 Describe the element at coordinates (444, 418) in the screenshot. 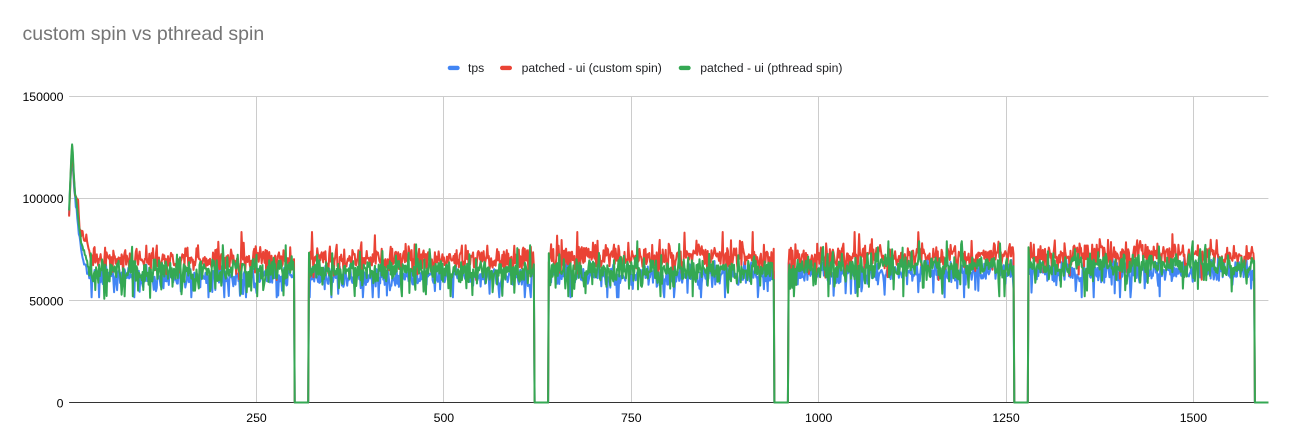

I see `svg-text: 500` at that location.